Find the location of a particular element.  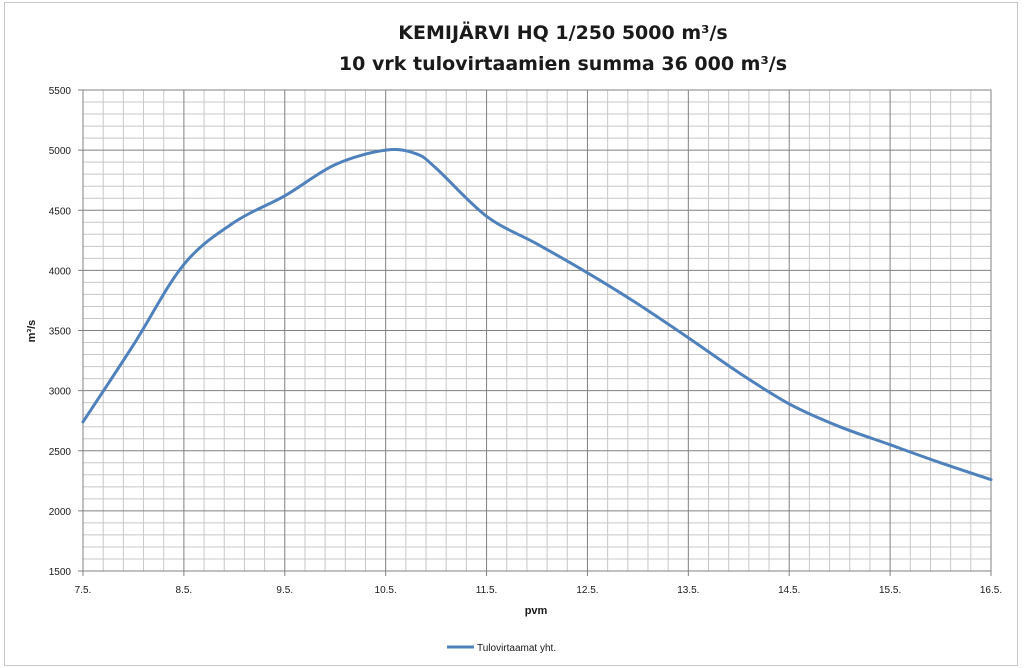

x-tick-label: 10.5. is located at coordinates (386, 590).